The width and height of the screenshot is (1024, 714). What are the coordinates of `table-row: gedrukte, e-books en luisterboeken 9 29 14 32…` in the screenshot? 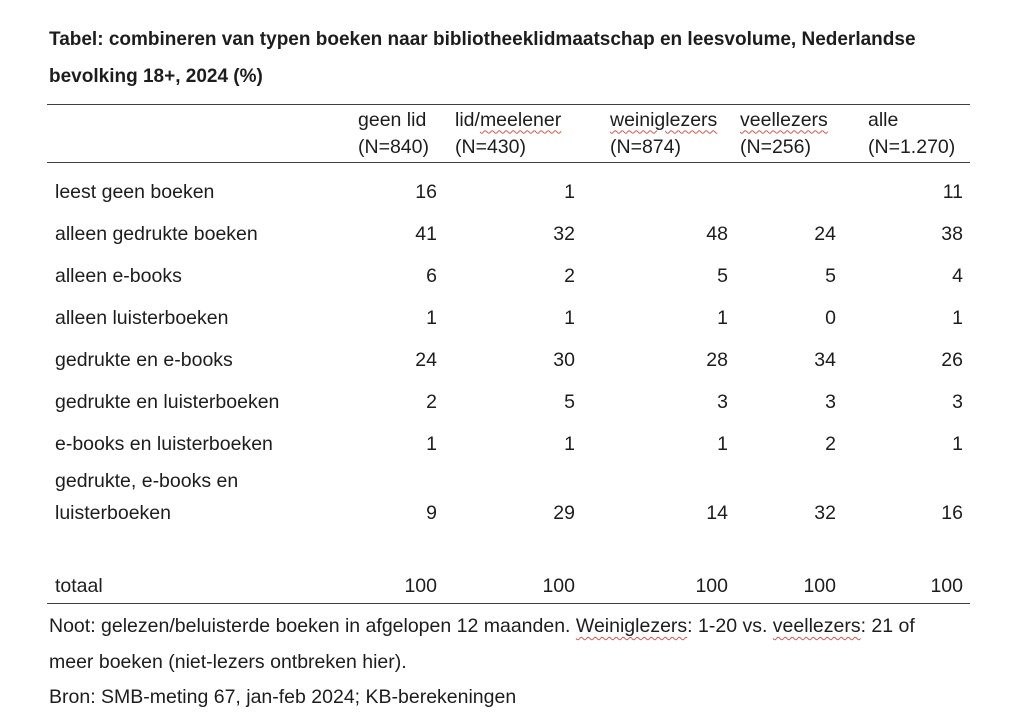 It's located at (508, 497).